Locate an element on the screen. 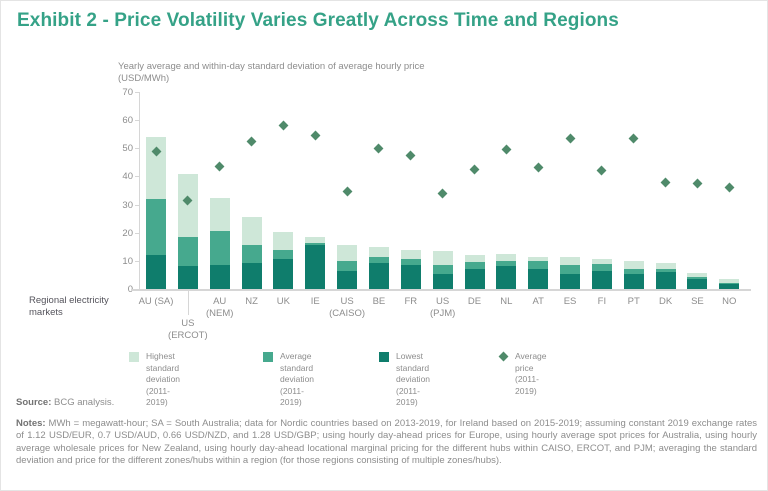 The width and height of the screenshot is (768, 491). notes-label: Notes: is located at coordinates (31, 423).